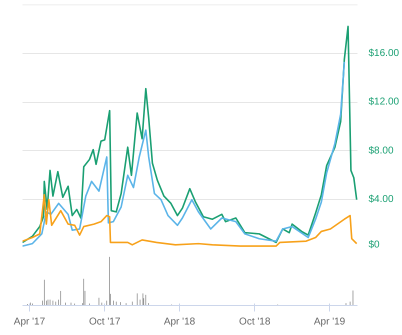 The width and height of the screenshot is (402, 335). Describe the element at coordinates (374, 245) in the screenshot. I see `y-tick-label: $0` at that location.